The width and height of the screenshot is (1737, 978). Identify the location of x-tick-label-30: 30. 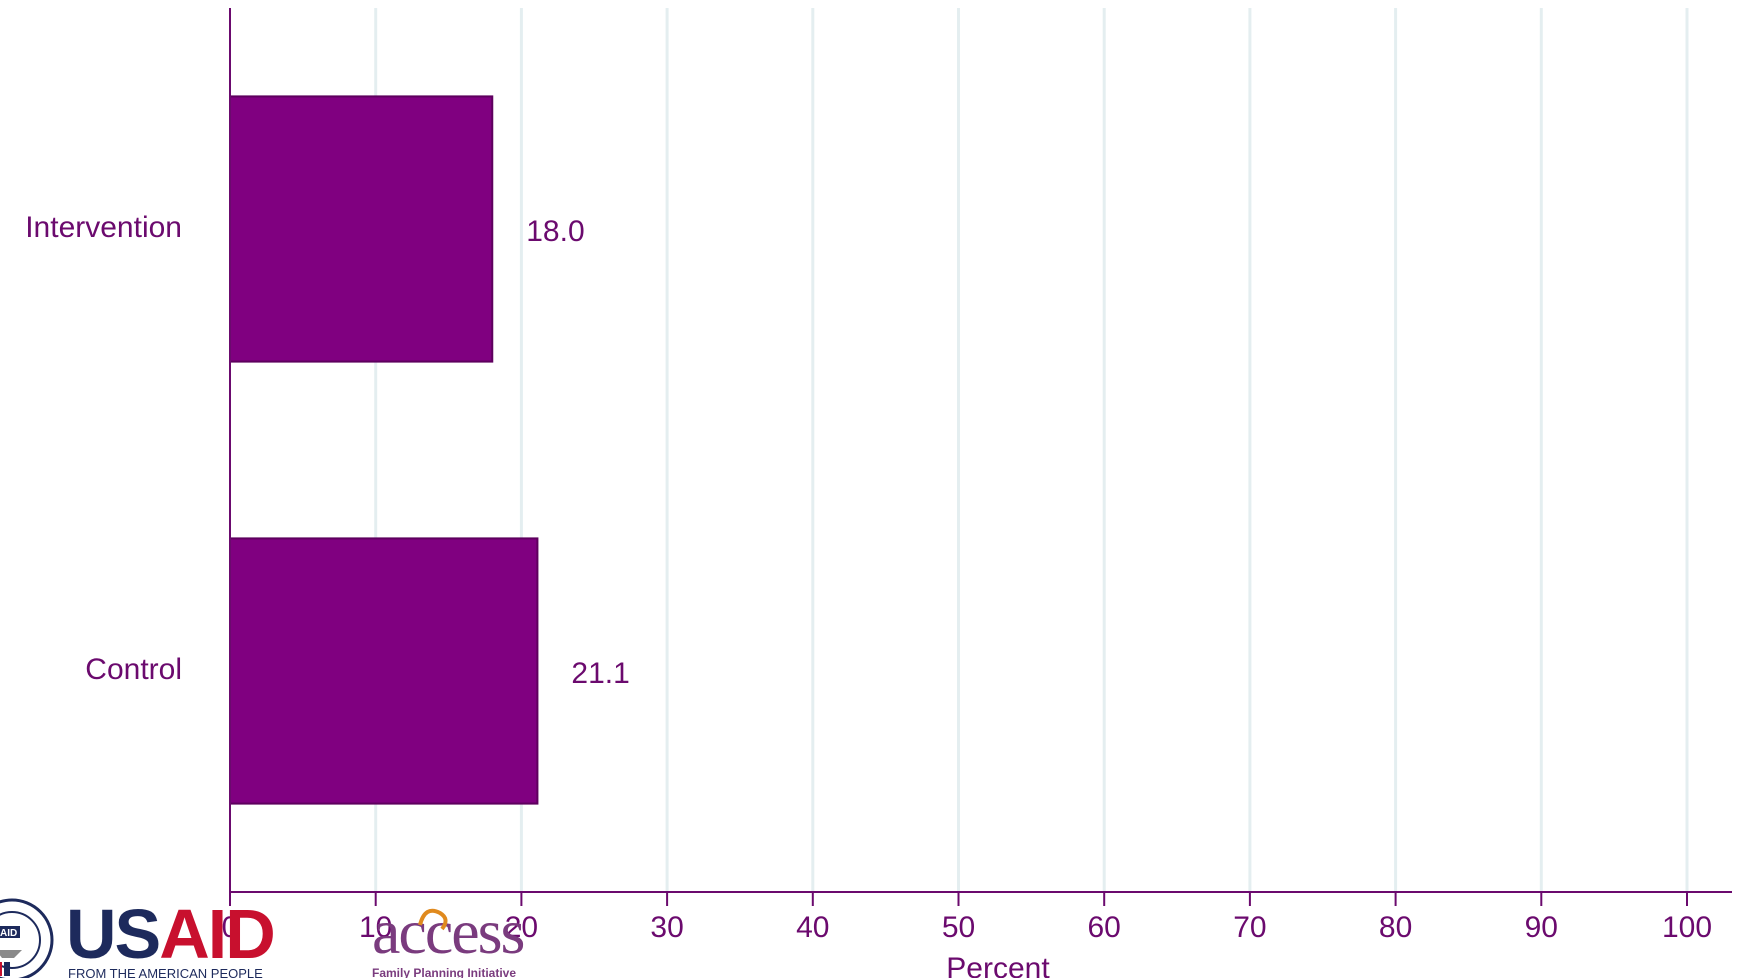
(666, 927).